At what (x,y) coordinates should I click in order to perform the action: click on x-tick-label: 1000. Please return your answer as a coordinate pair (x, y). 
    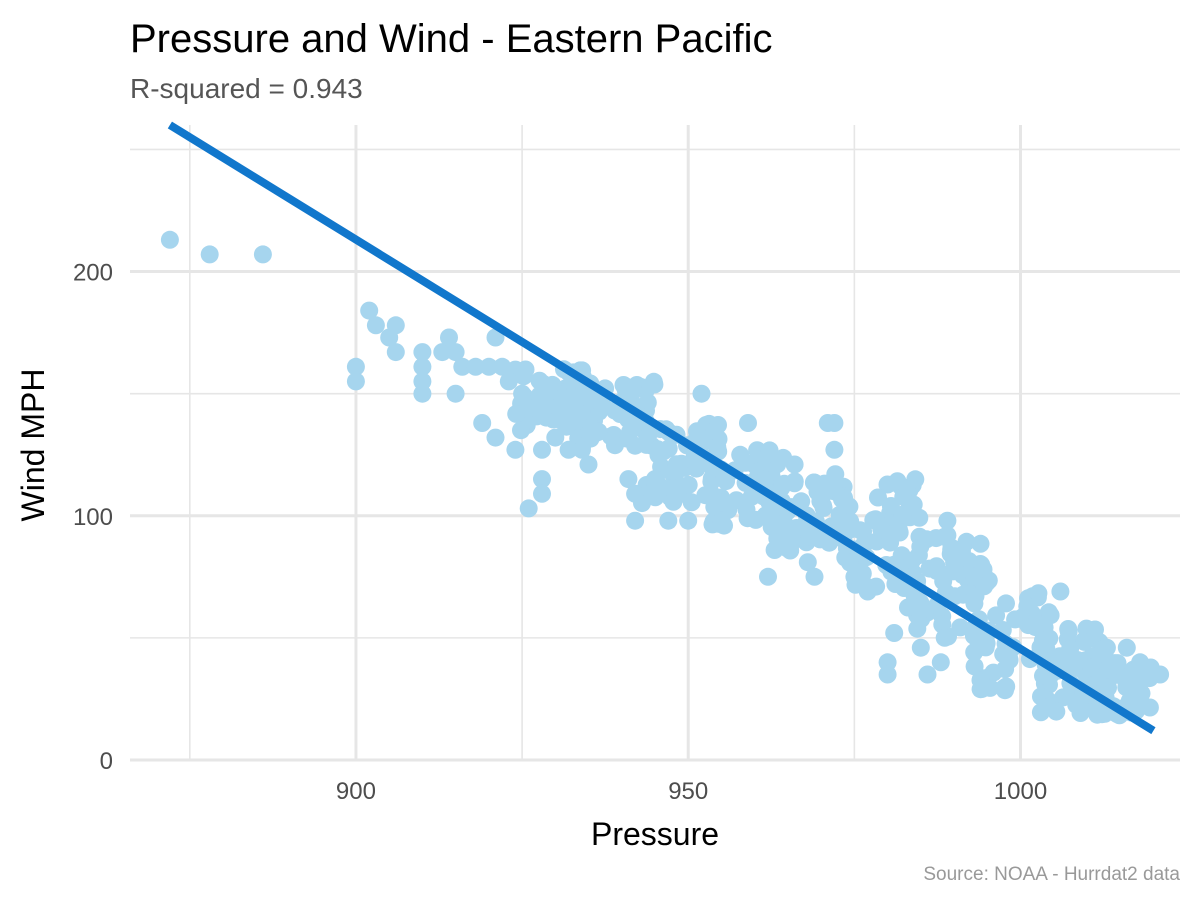
    Looking at the image, I should click on (1020, 791).